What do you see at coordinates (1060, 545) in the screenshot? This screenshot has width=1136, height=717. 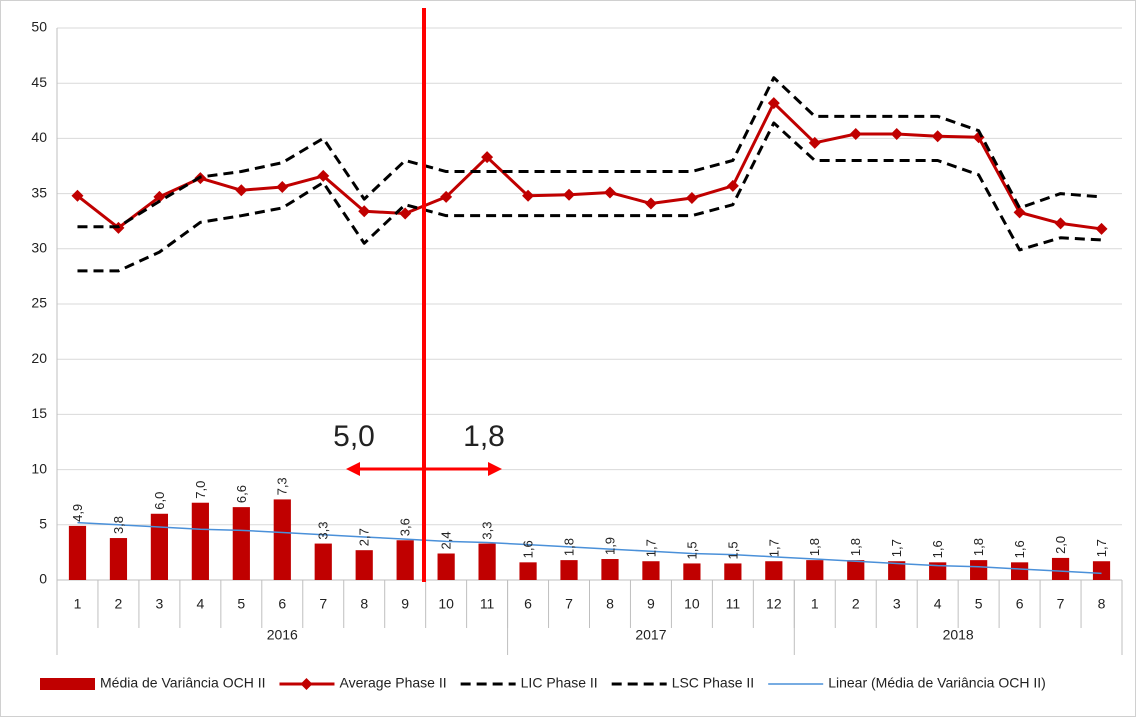 I see `data-label: 2,0` at bounding box center [1060, 545].